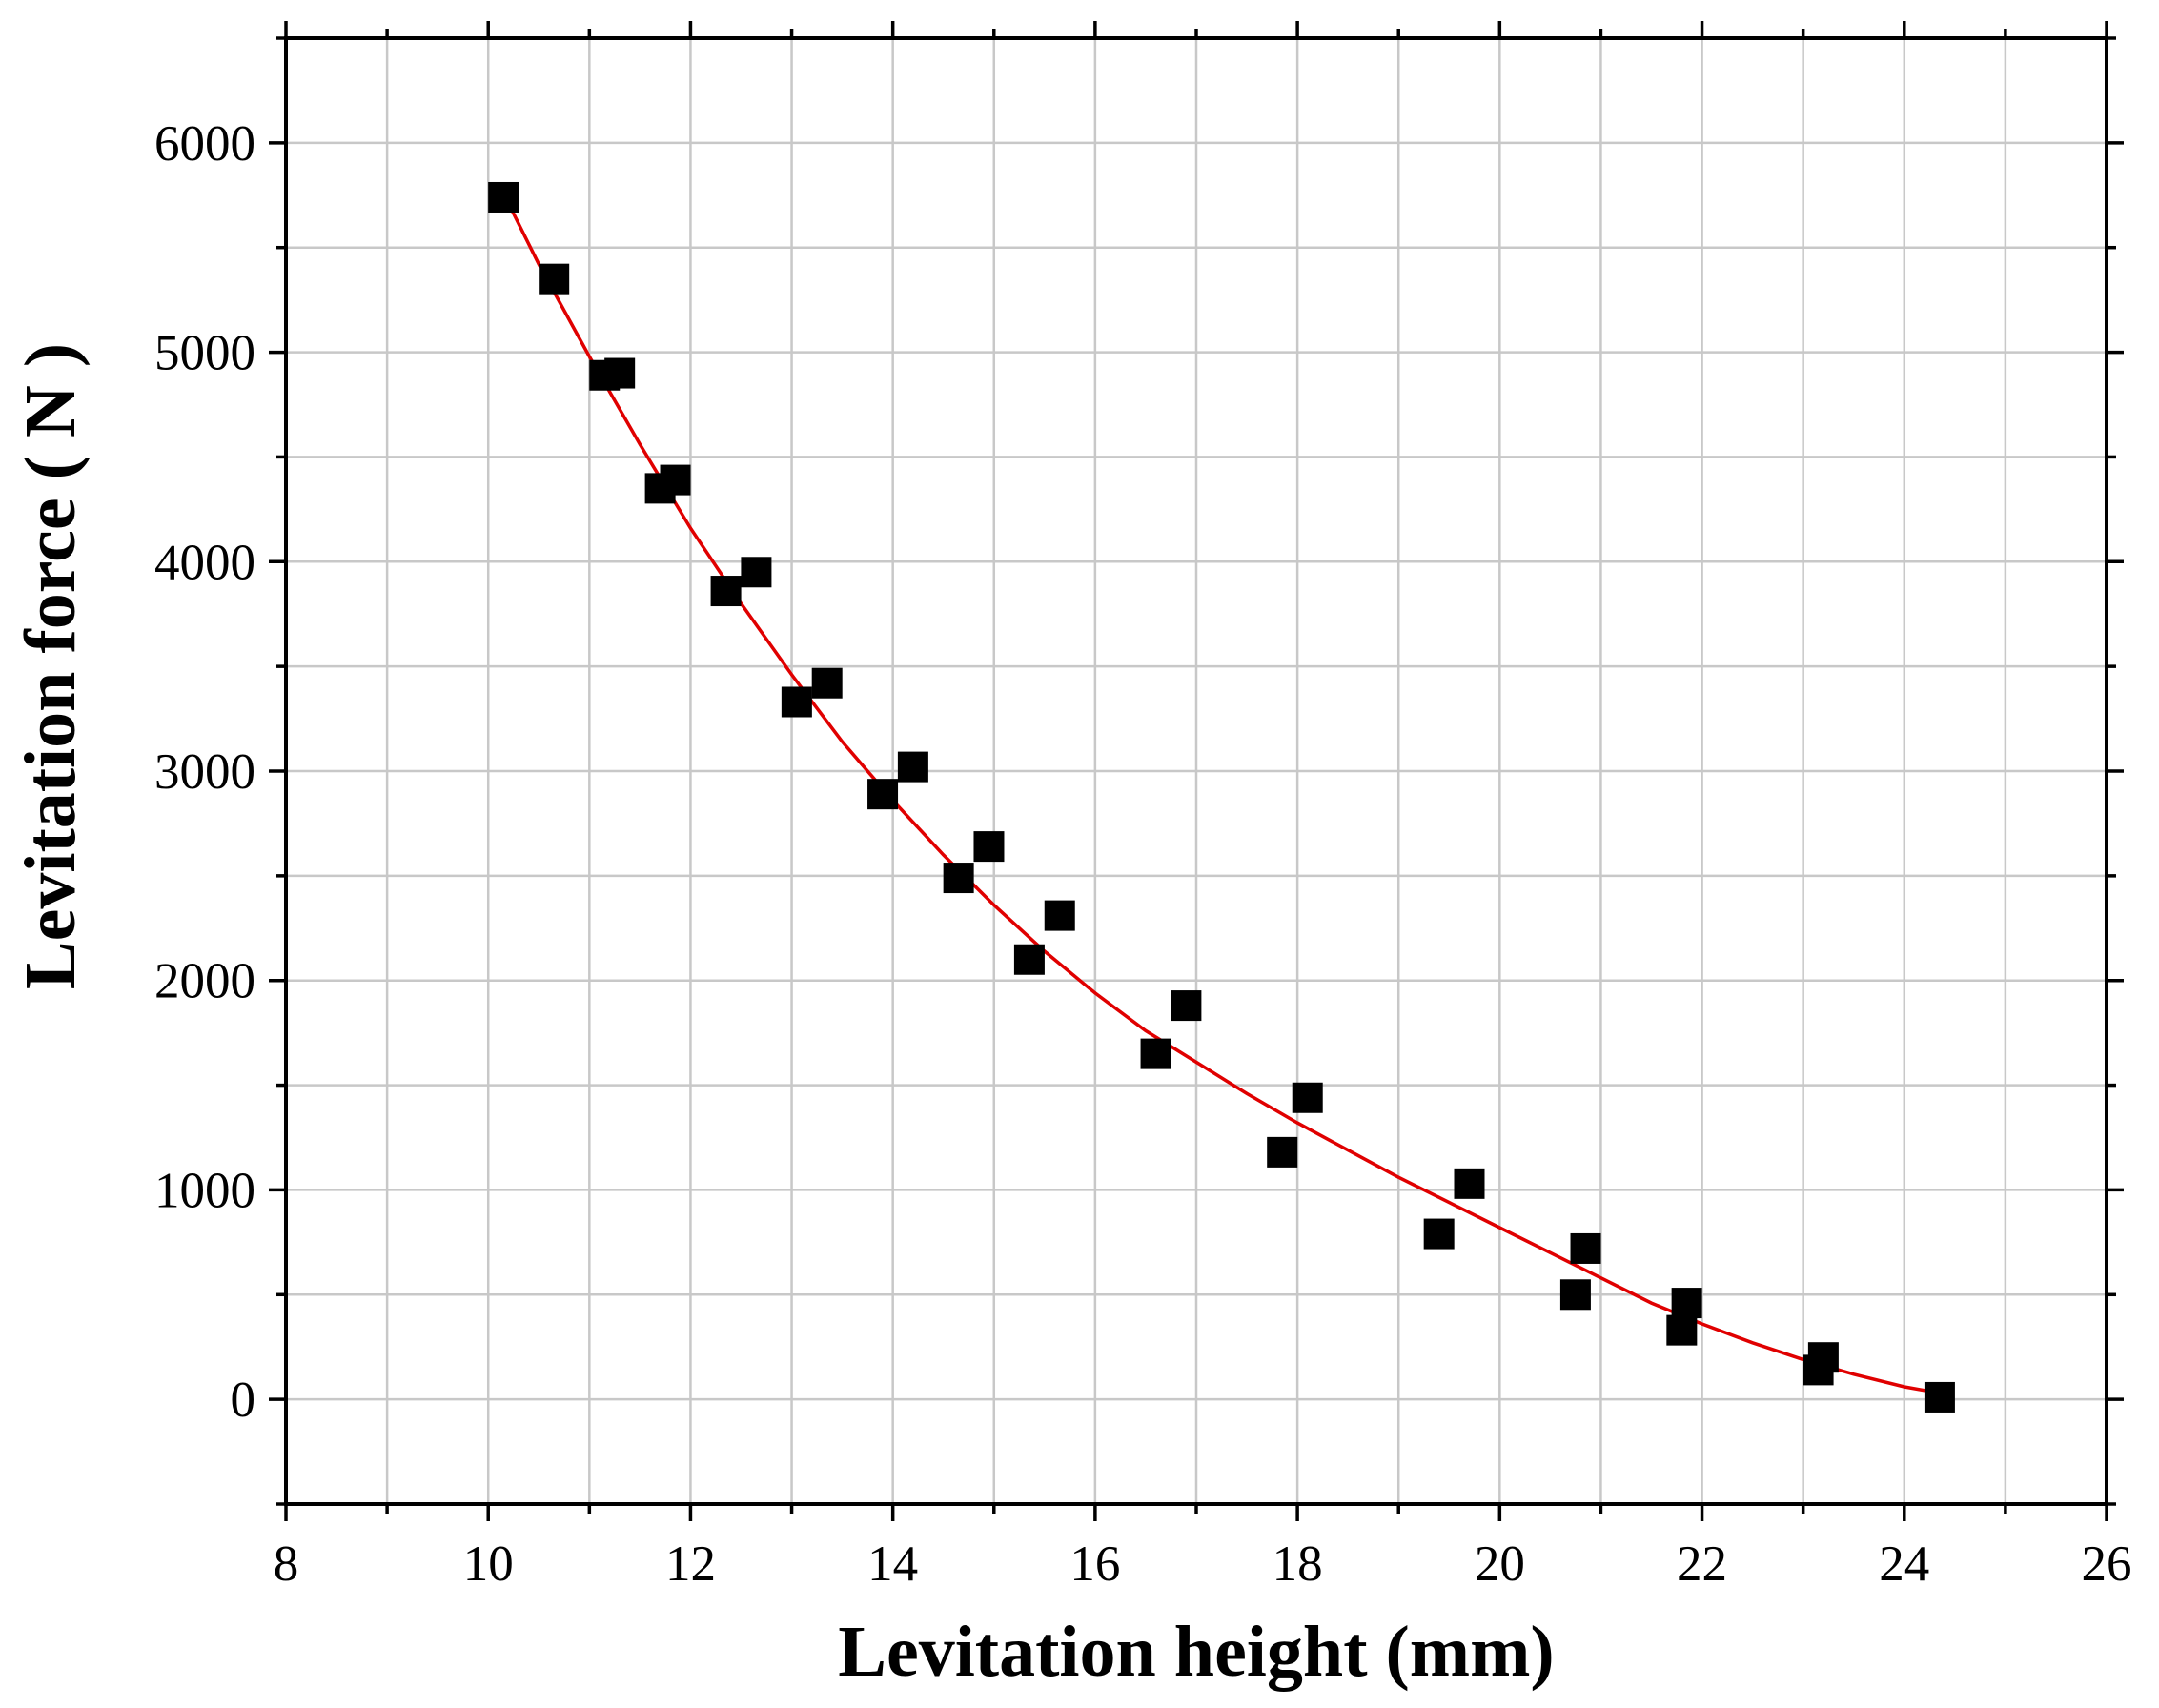 The width and height of the screenshot is (2159, 1708). I want to click on x-tick-label: 20, so click(1500, 1564).